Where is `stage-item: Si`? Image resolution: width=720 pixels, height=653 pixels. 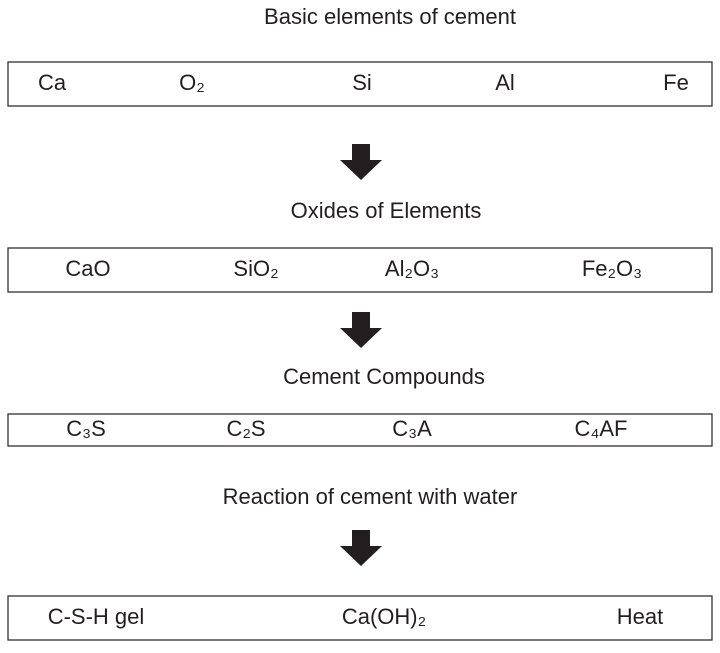
stage-item: Si is located at coordinates (362, 82).